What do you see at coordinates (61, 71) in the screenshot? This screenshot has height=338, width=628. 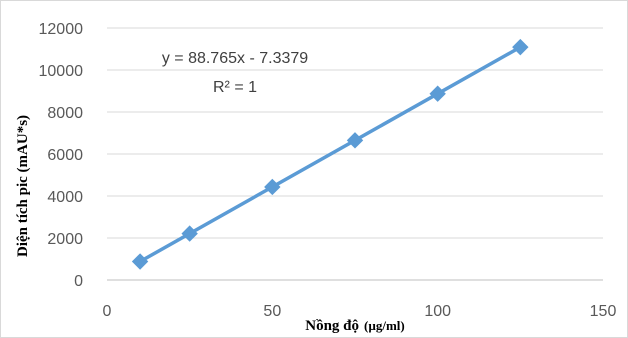 I see `y-tick-label-5: 10000` at bounding box center [61, 71].